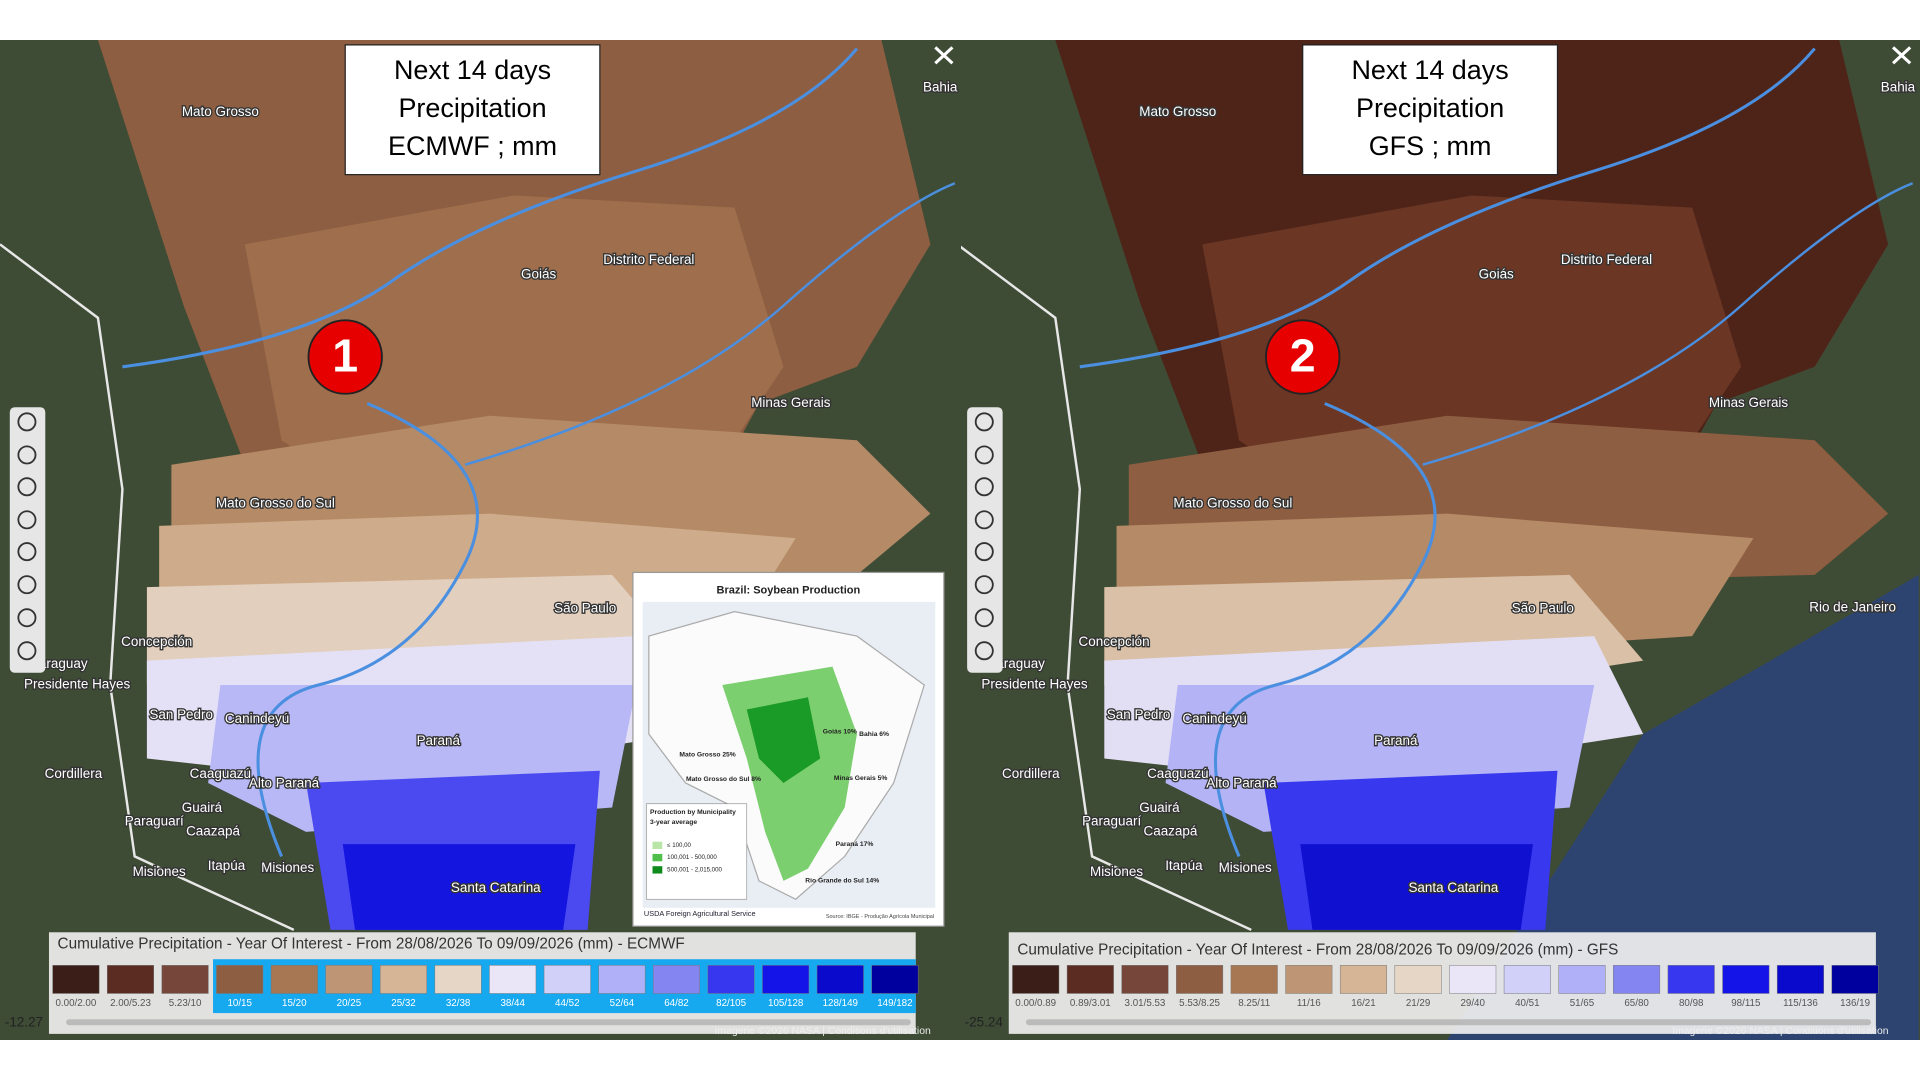  Describe the element at coordinates (1090, 1003) in the screenshot. I see `legend-label: 0.89/3.01` at that location.